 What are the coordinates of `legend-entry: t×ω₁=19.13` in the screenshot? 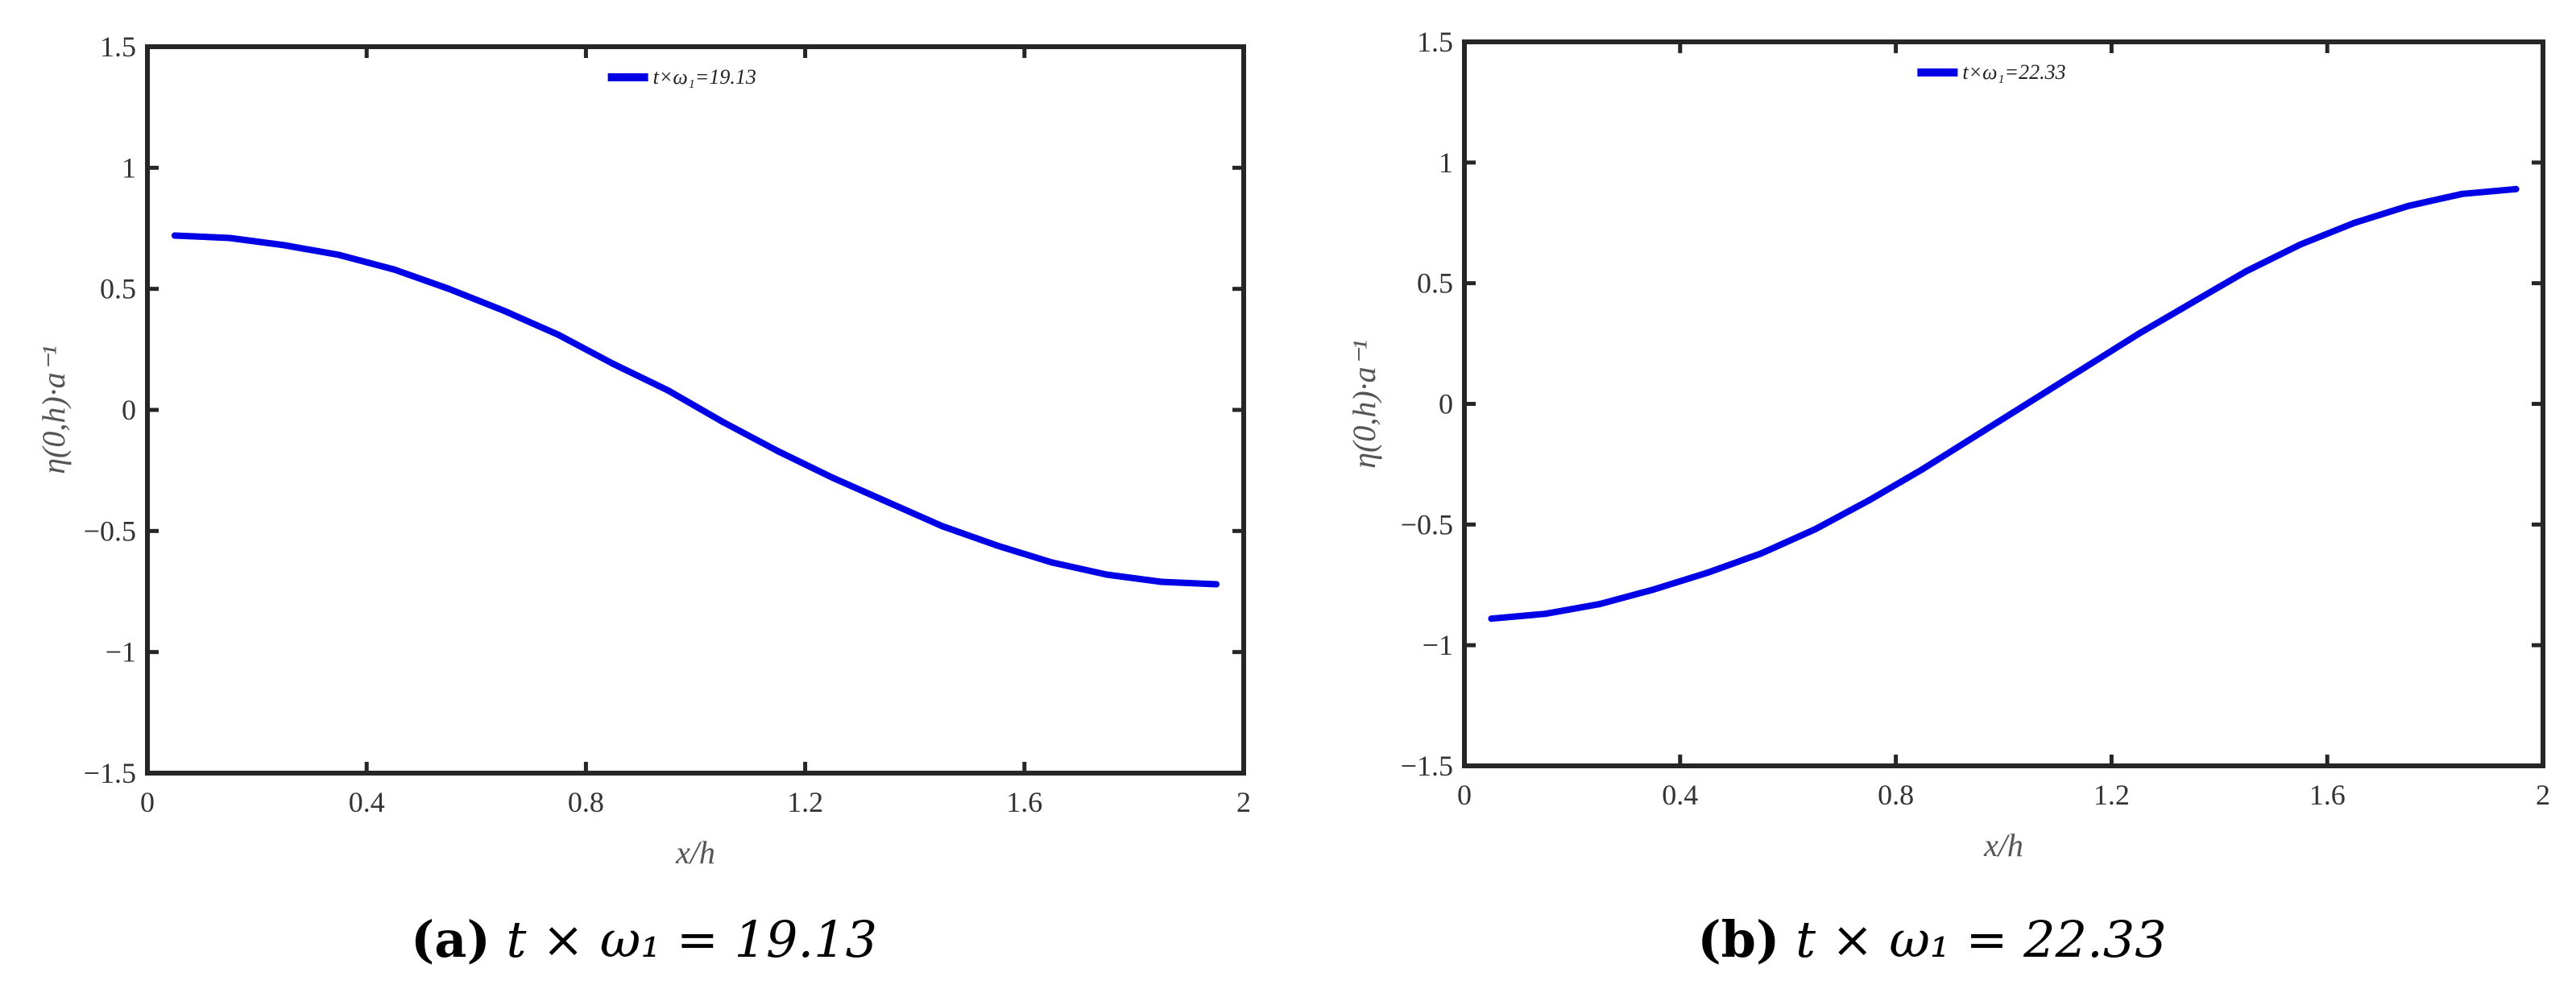 It's located at (704, 77).